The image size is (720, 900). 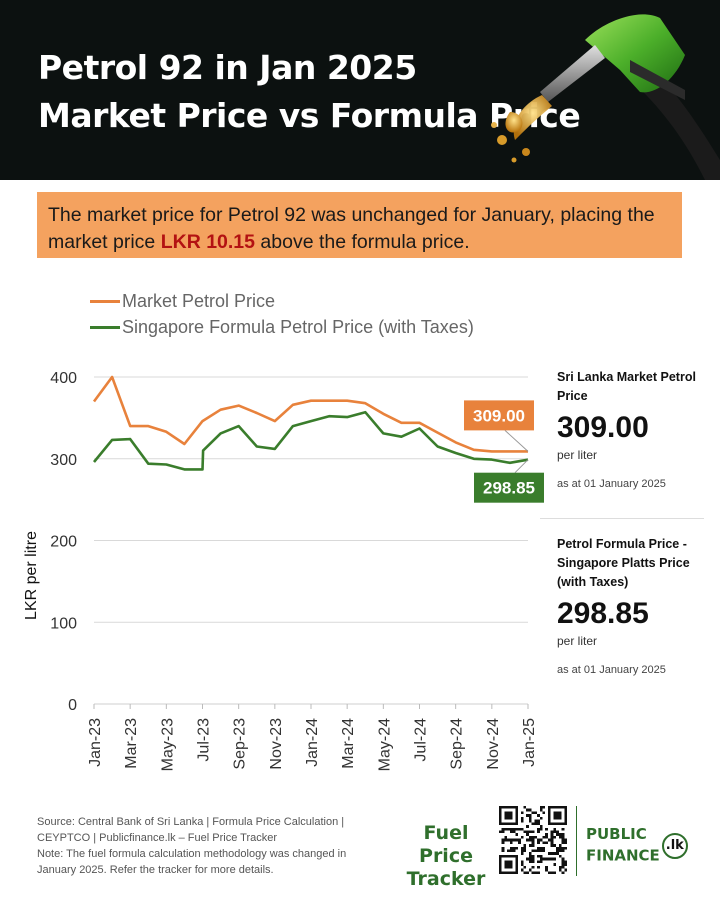 What do you see at coordinates (72, 705) in the screenshot?
I see `y-tick-label: 0` at bounding box center [72, 705].